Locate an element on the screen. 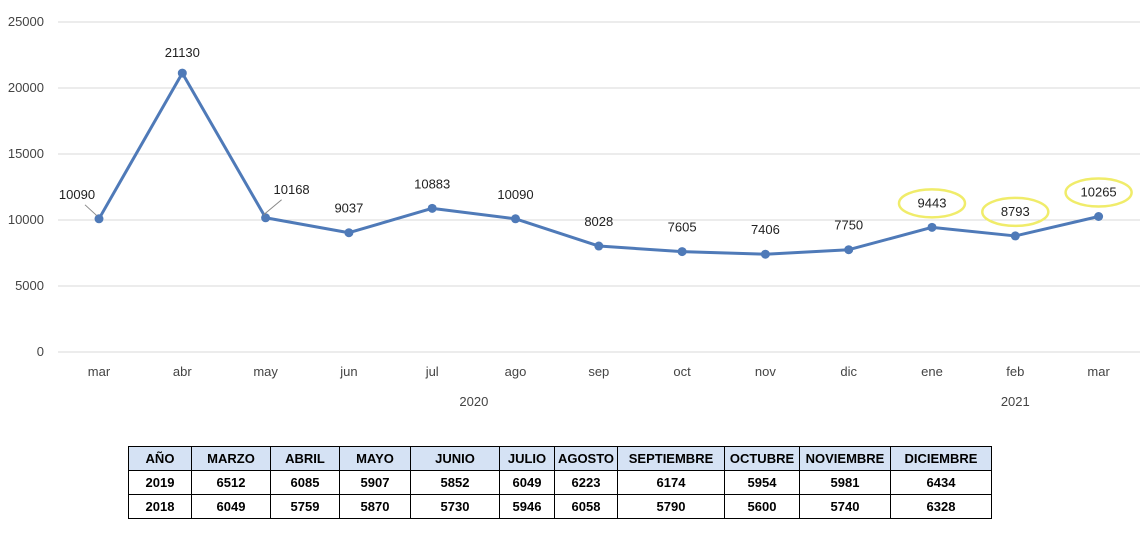 The height and width of the screenshot is (540, 1144). table-header-cell: MARZO is located at coordinates (231, 458).